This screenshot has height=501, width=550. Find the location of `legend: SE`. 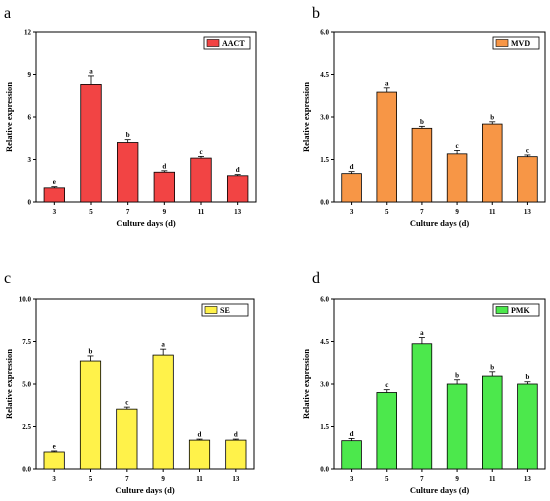

legend: SE is located at coordinates (225, 310).